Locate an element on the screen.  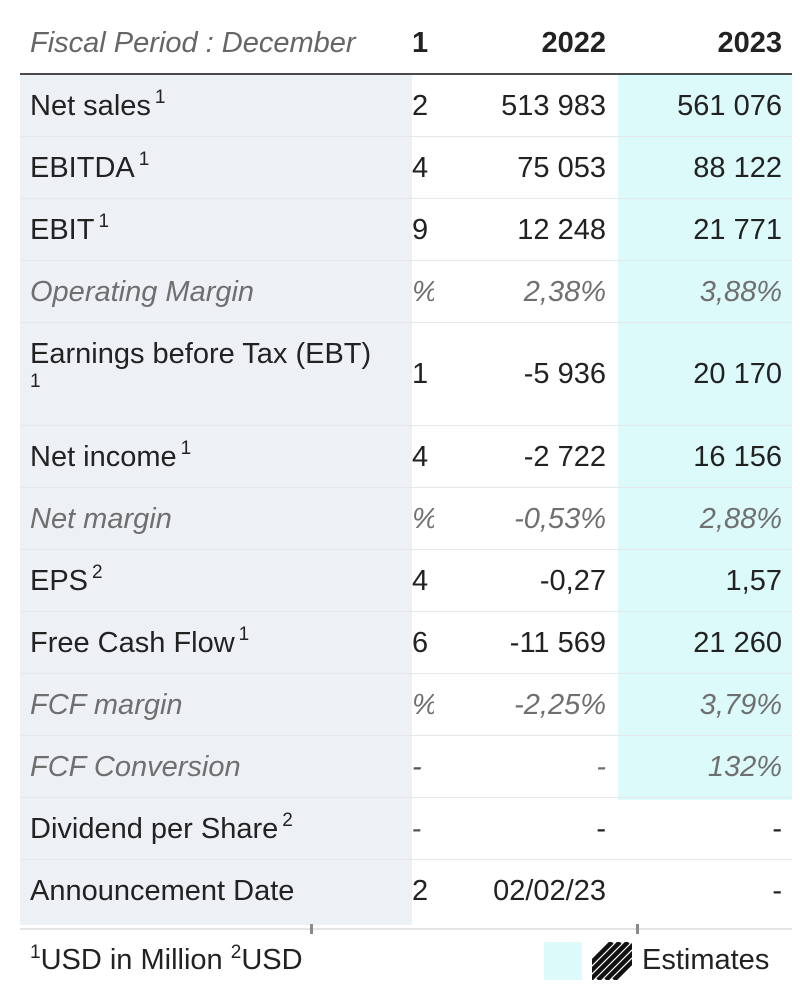
cell-2023: 88 122 is located at coordinates (737, 168).